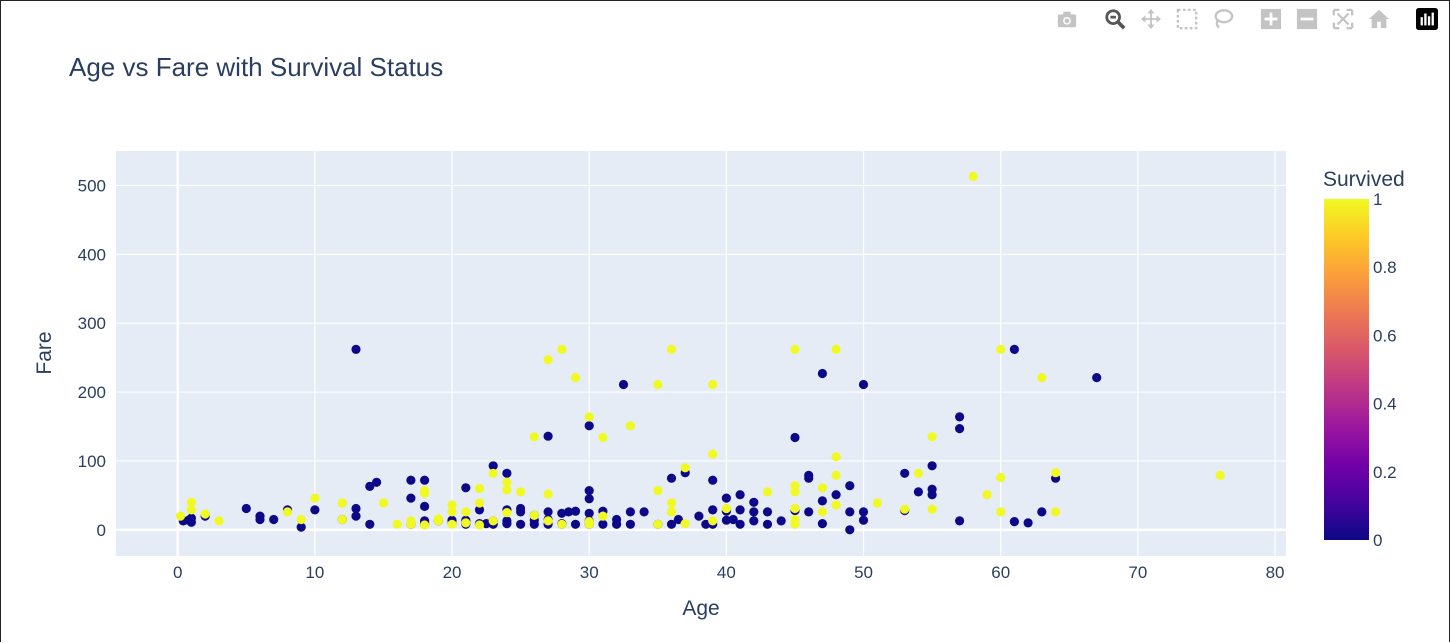 This screenshot has height=643, width=1450. I want to click on y-axis-ticks: 0 100 200 300 400 500, so click(92, 357).